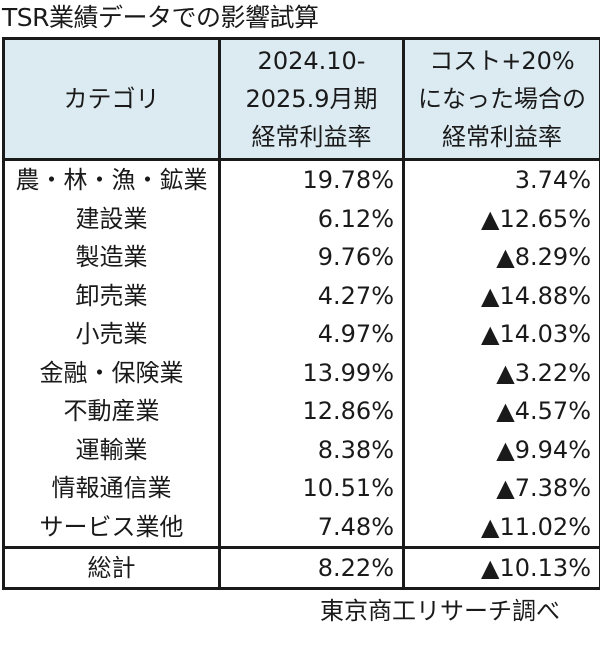 The width and height of the screenshot is (600, 645). What do you see at coordinates (501, 179) in the screenshot?
I see `scenario-margin-cell: 3.74%` at bounding box center [501, 179].